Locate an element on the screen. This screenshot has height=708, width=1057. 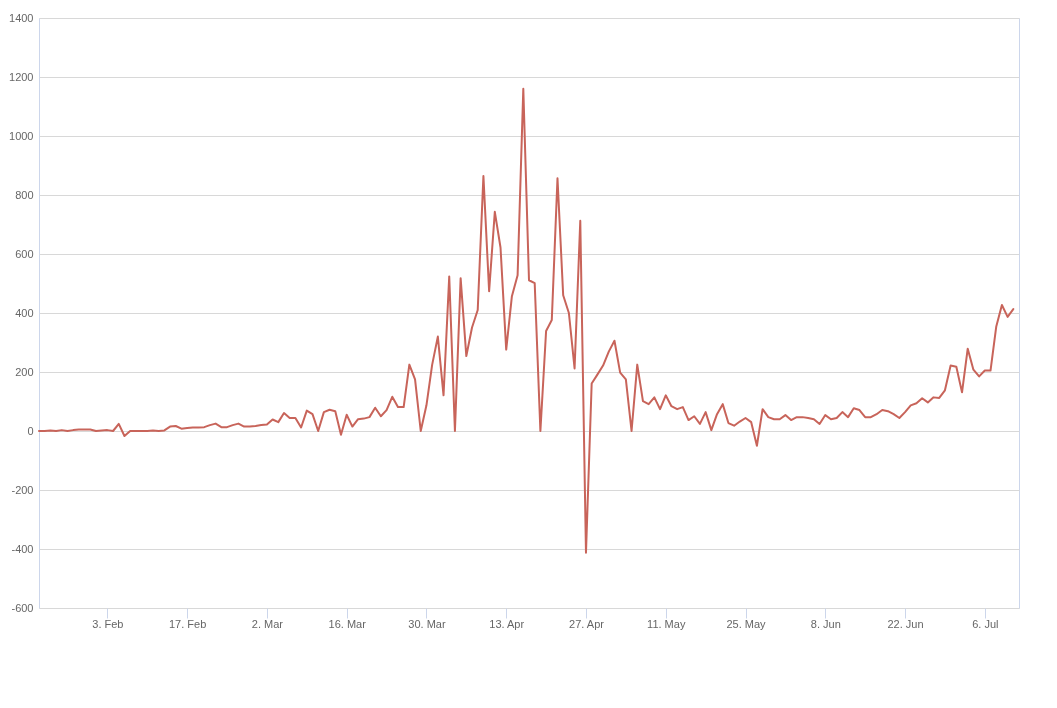
x-tick-label: 11. May is located at coordinates (666, 623).